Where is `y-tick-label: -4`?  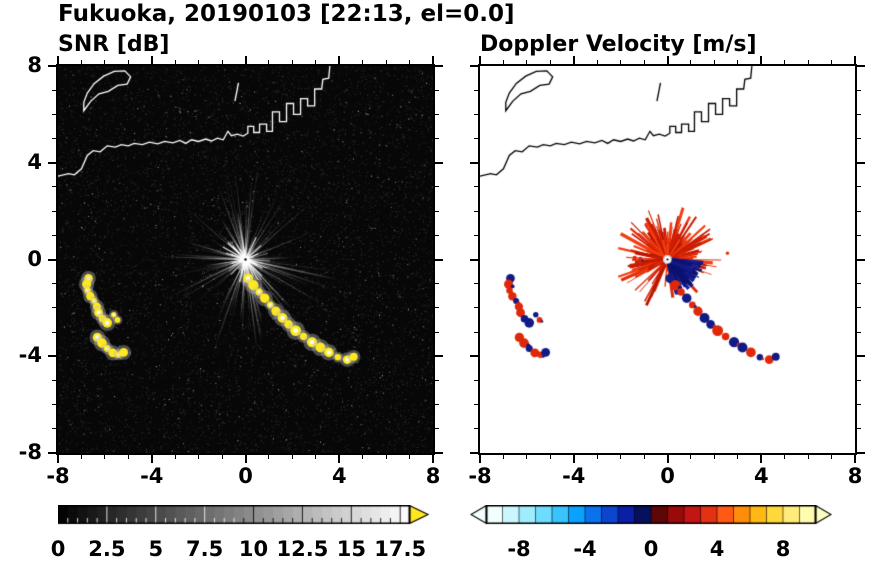
y-tick-label: -4 is located at coordinates (30, 355).